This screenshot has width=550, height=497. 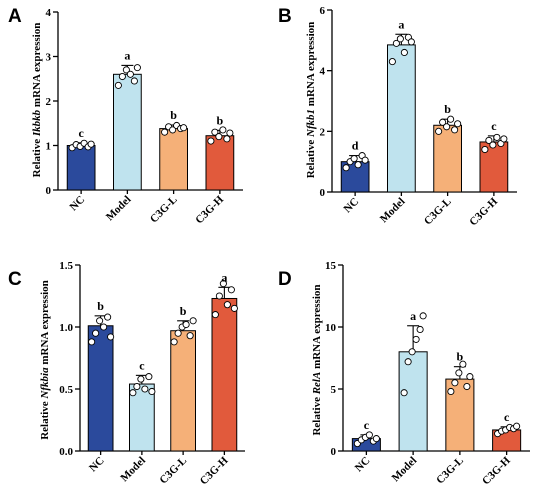 What do you see at coordinates (323, 11) in the screenshot?
I see `y-tick-label: 6` at bounding box center [323, 11].